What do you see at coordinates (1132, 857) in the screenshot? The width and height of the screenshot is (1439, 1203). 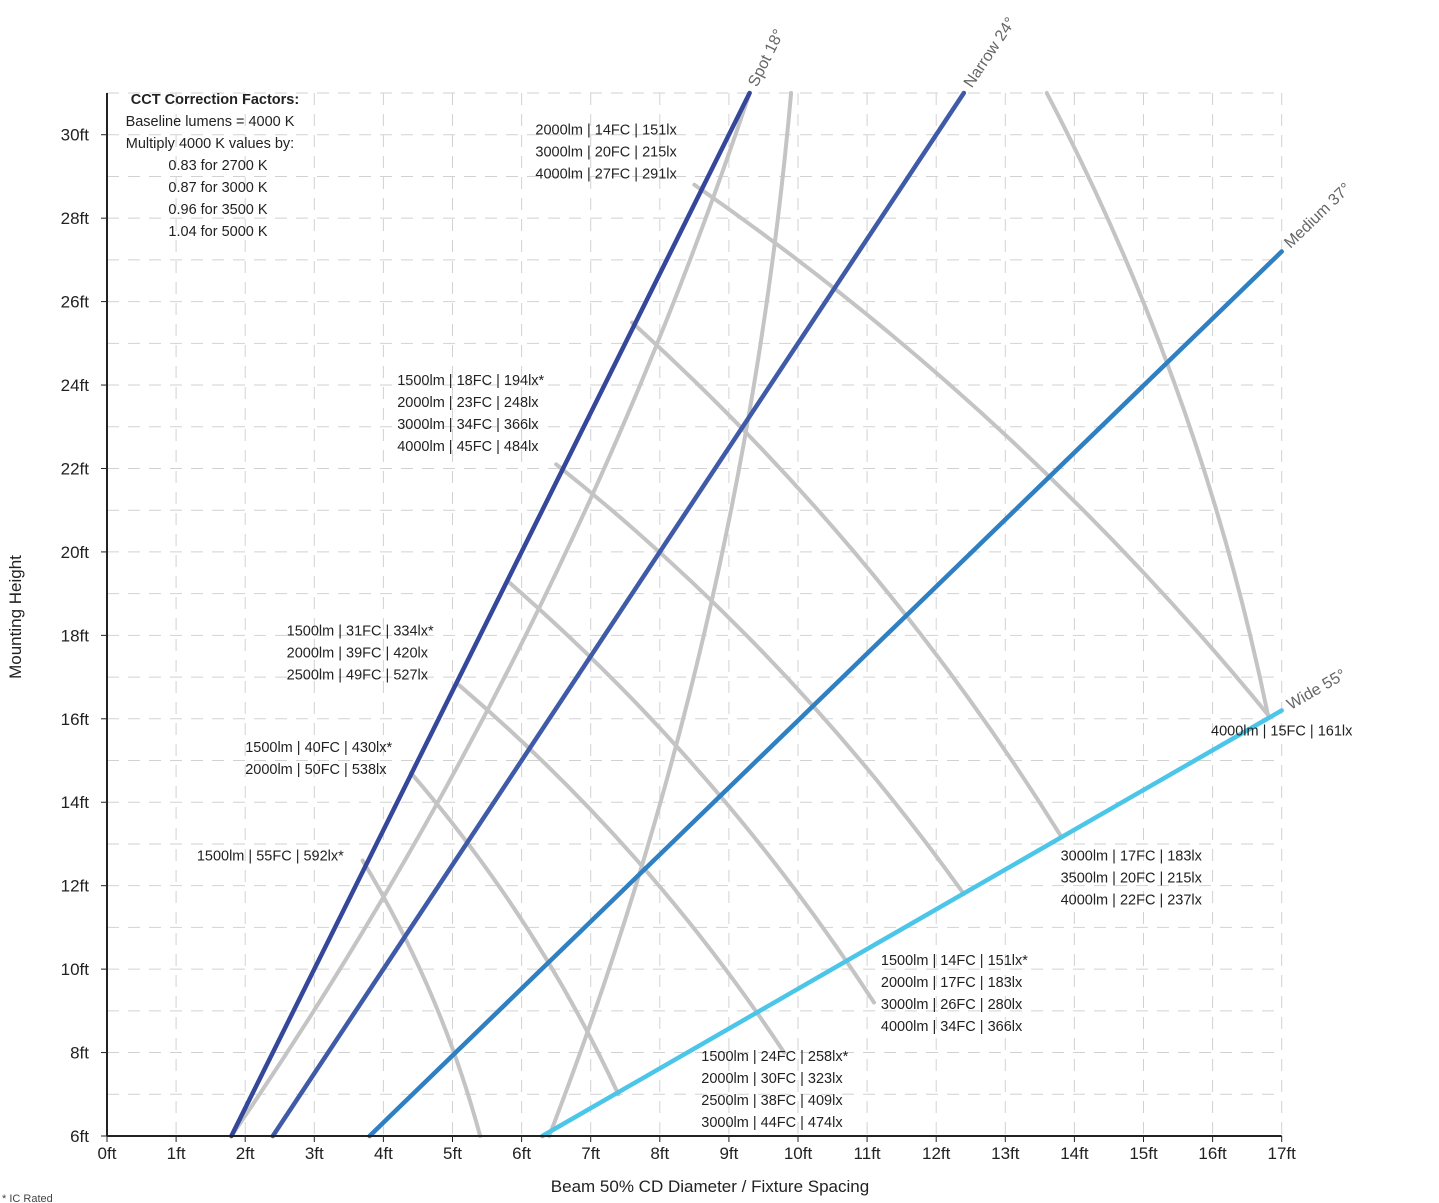 I see `annotation-line: 3000lm | 17FC | 183lx` at bounding box center [1132, 857].